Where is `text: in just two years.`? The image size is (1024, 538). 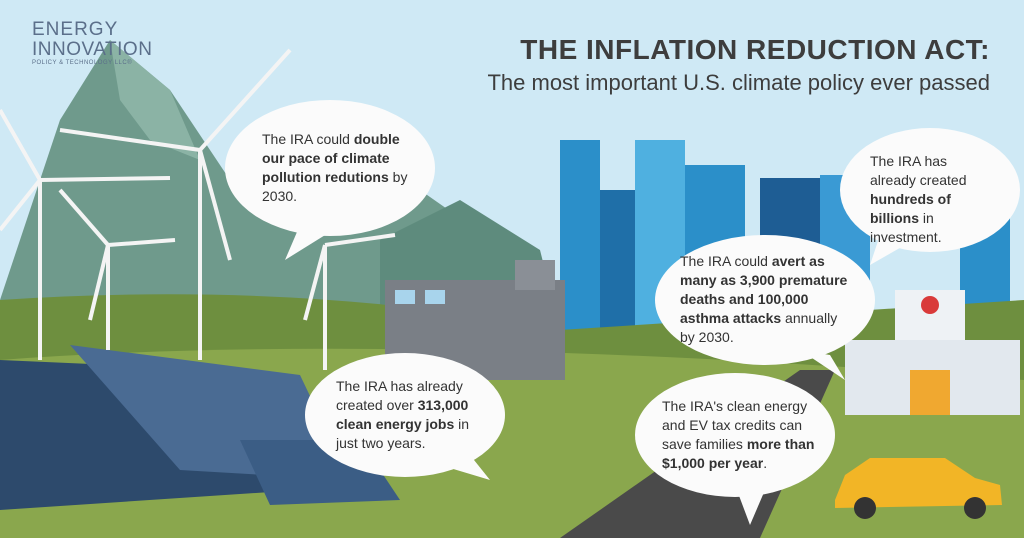
text: in just two years. is located at coordinates (403, 433).